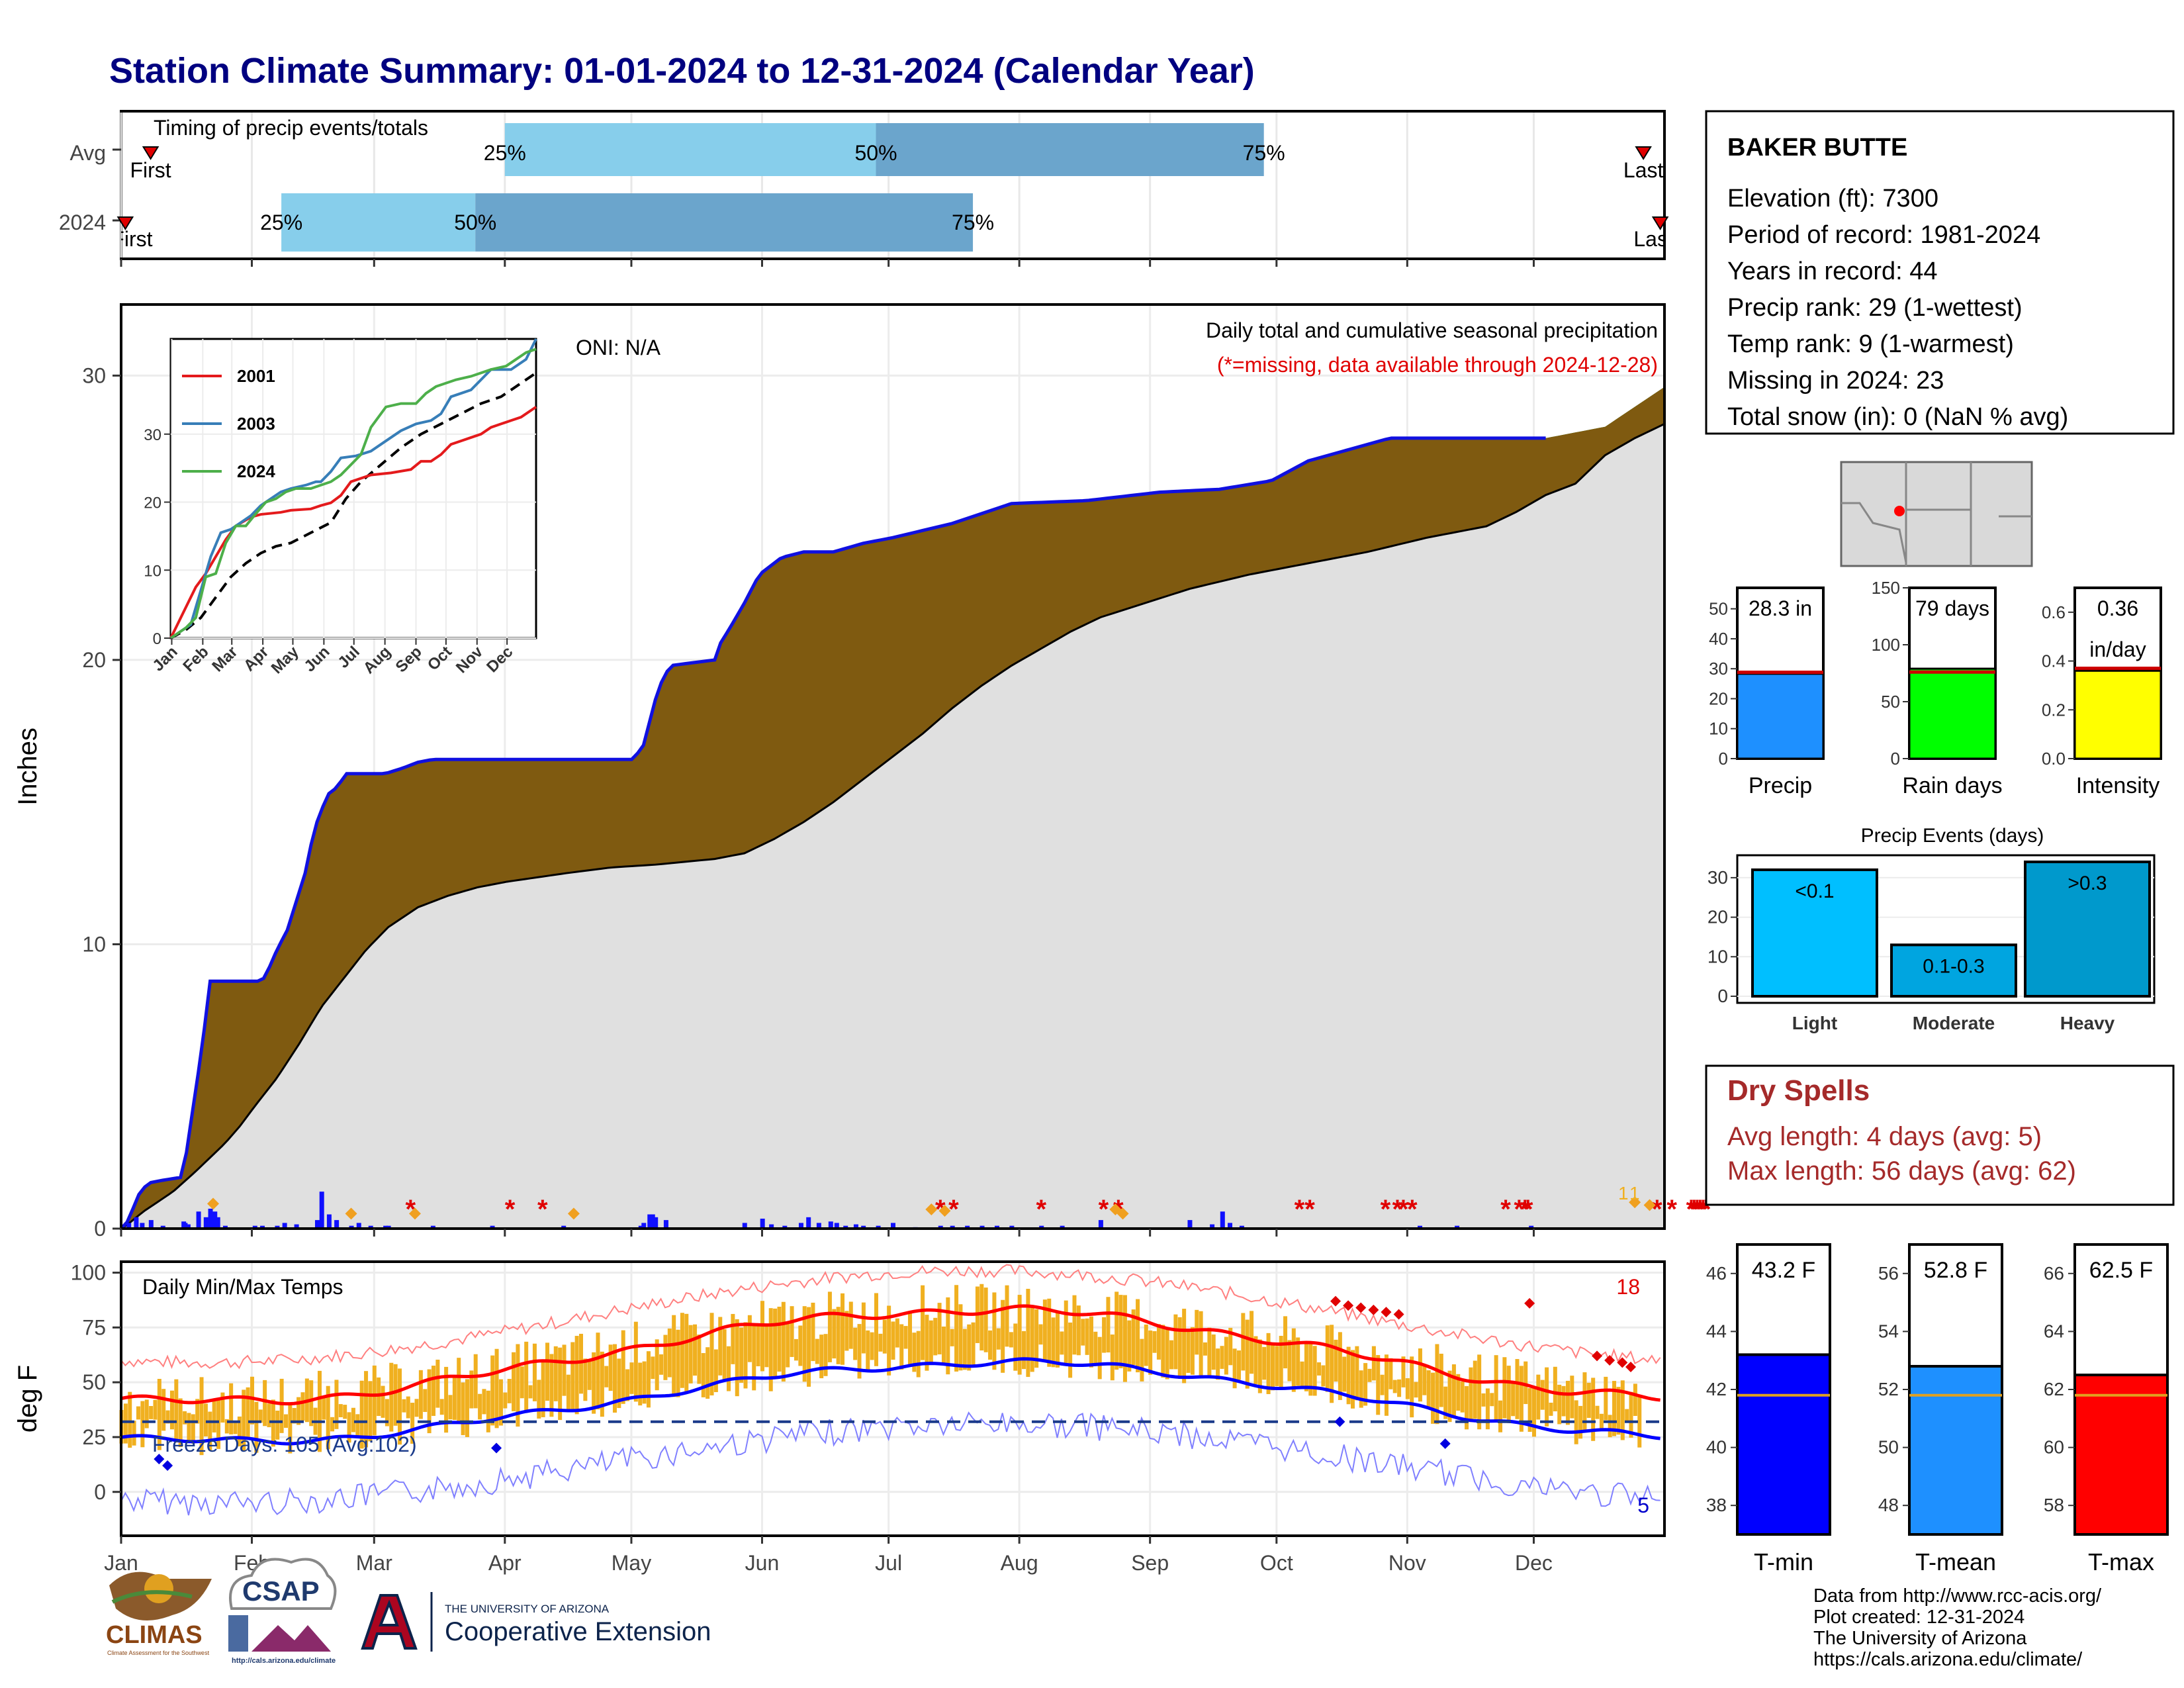 The width and height of the screenshot is (2184, 1688). Describe the element at coordinates (1660, 223) in the screenshot. I see `2024-last-marker` at that location.